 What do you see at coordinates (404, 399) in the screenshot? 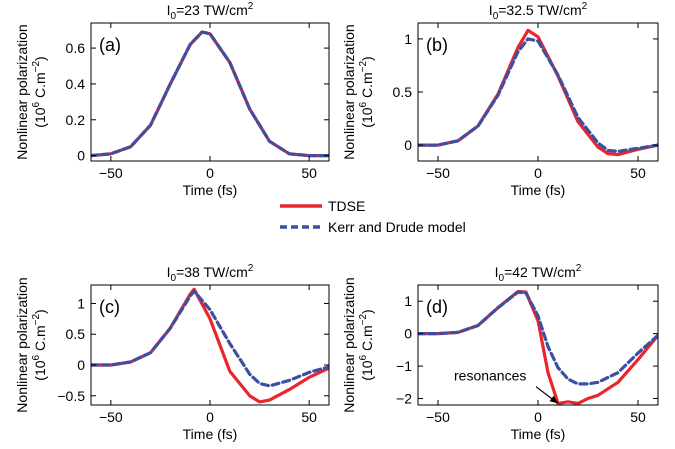
I see `y-tick-label: −2` at bounding box center [404, 399].